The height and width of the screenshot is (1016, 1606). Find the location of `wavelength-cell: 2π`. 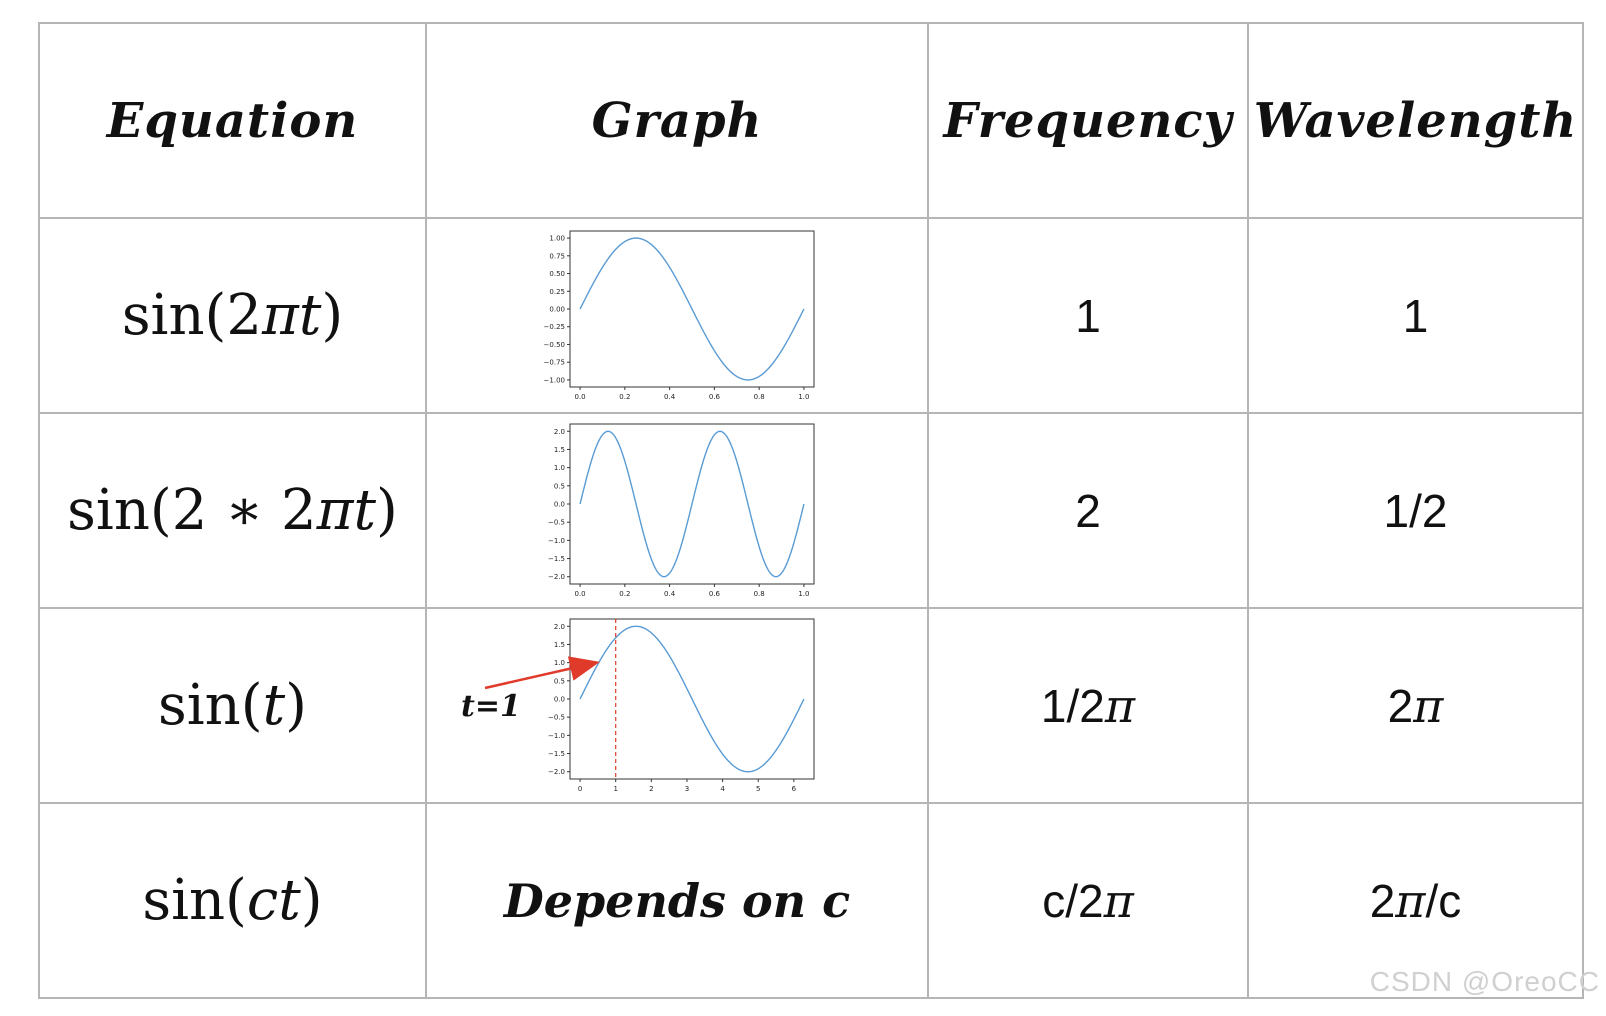

wavelength-cell: 2π is located at coordinates (1415, 705).